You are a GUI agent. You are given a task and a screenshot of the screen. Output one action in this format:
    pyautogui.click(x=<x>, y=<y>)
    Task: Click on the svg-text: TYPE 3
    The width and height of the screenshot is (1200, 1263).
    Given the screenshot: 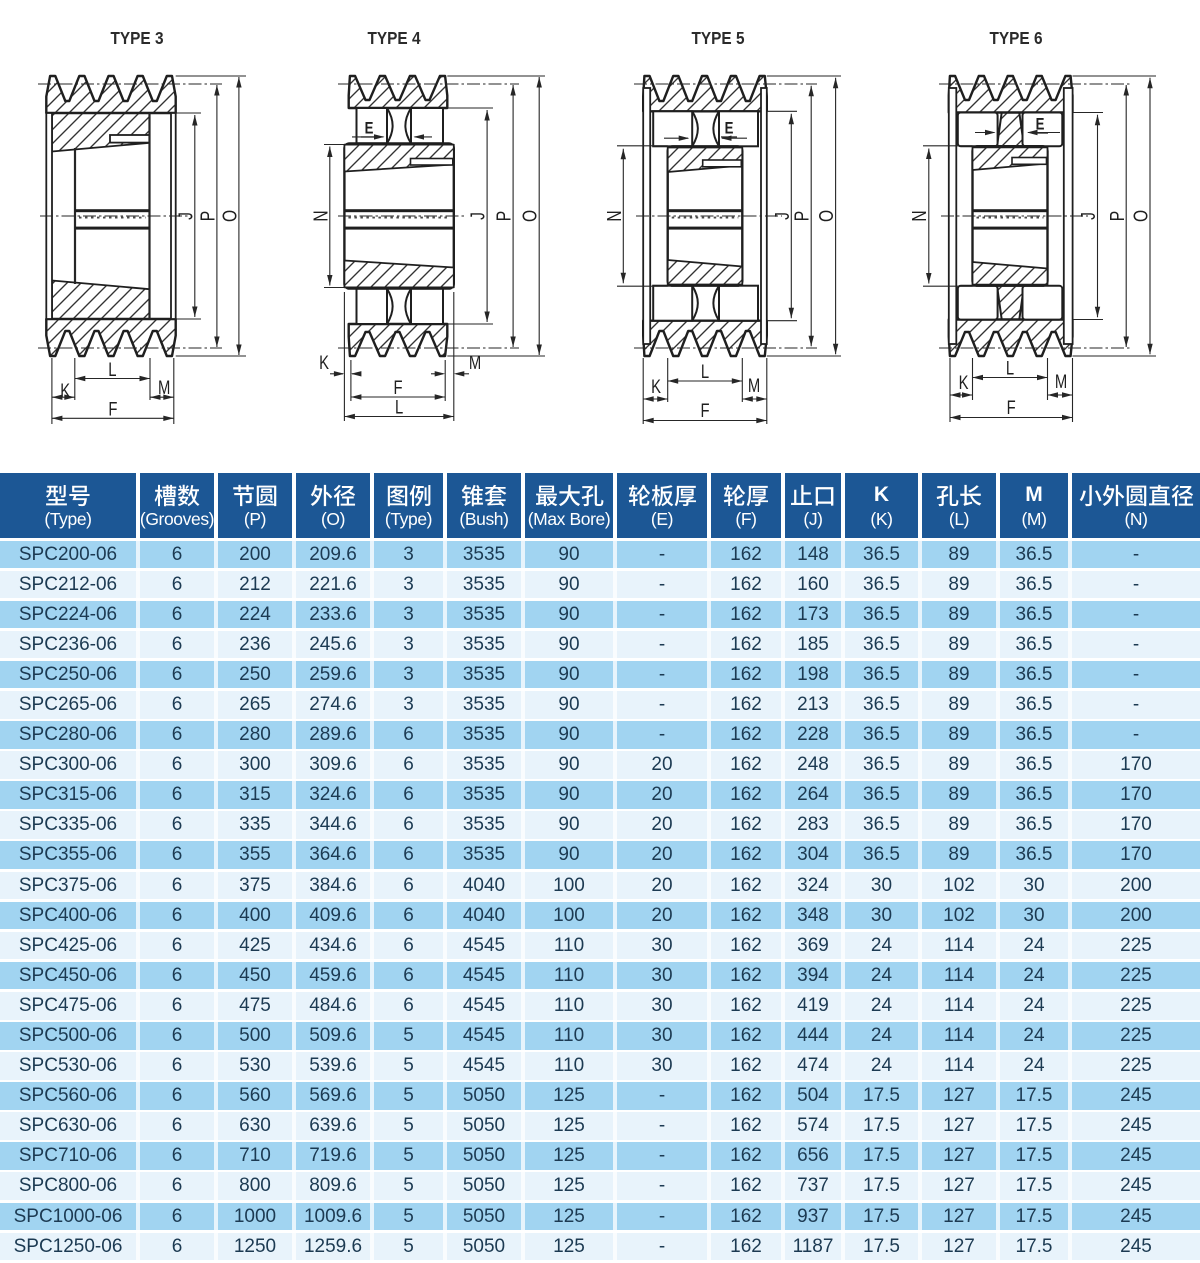 What is the action you would take?
    pyautogui.click(x=136, y=38)
    